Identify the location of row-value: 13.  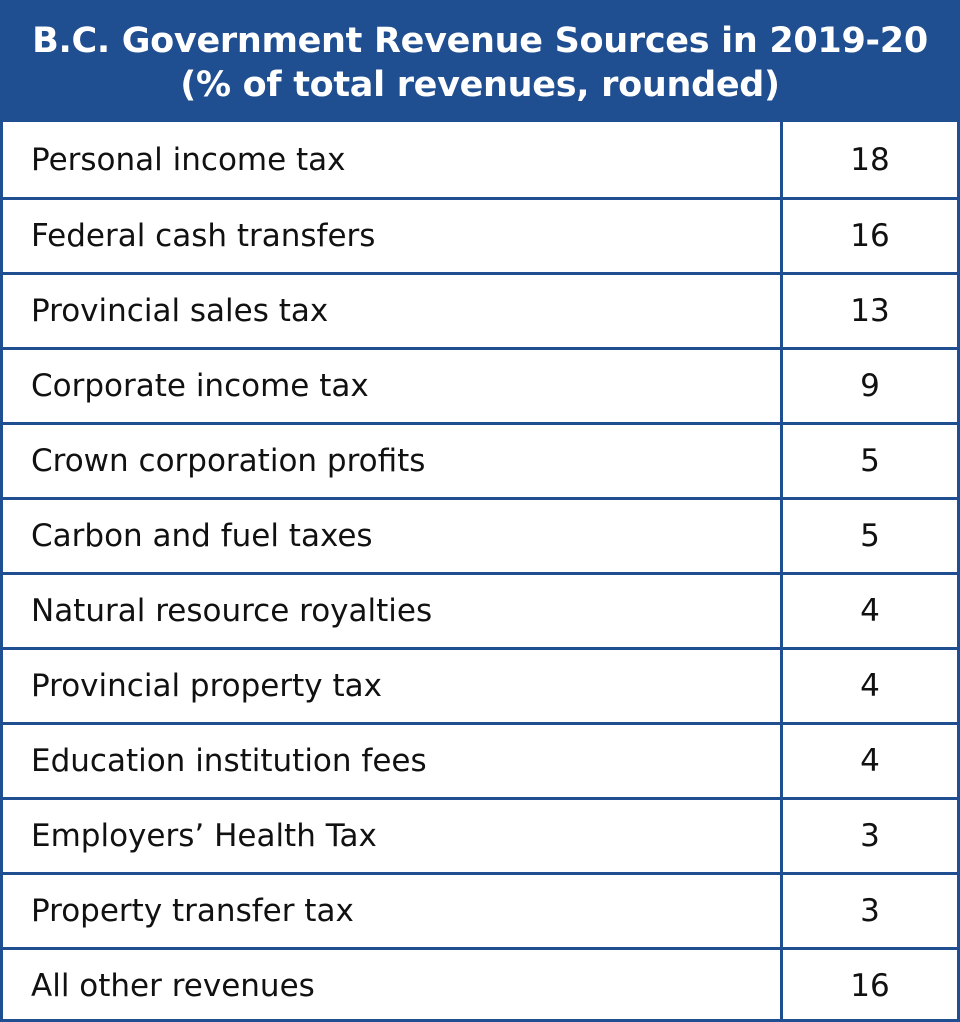
(870, 311).